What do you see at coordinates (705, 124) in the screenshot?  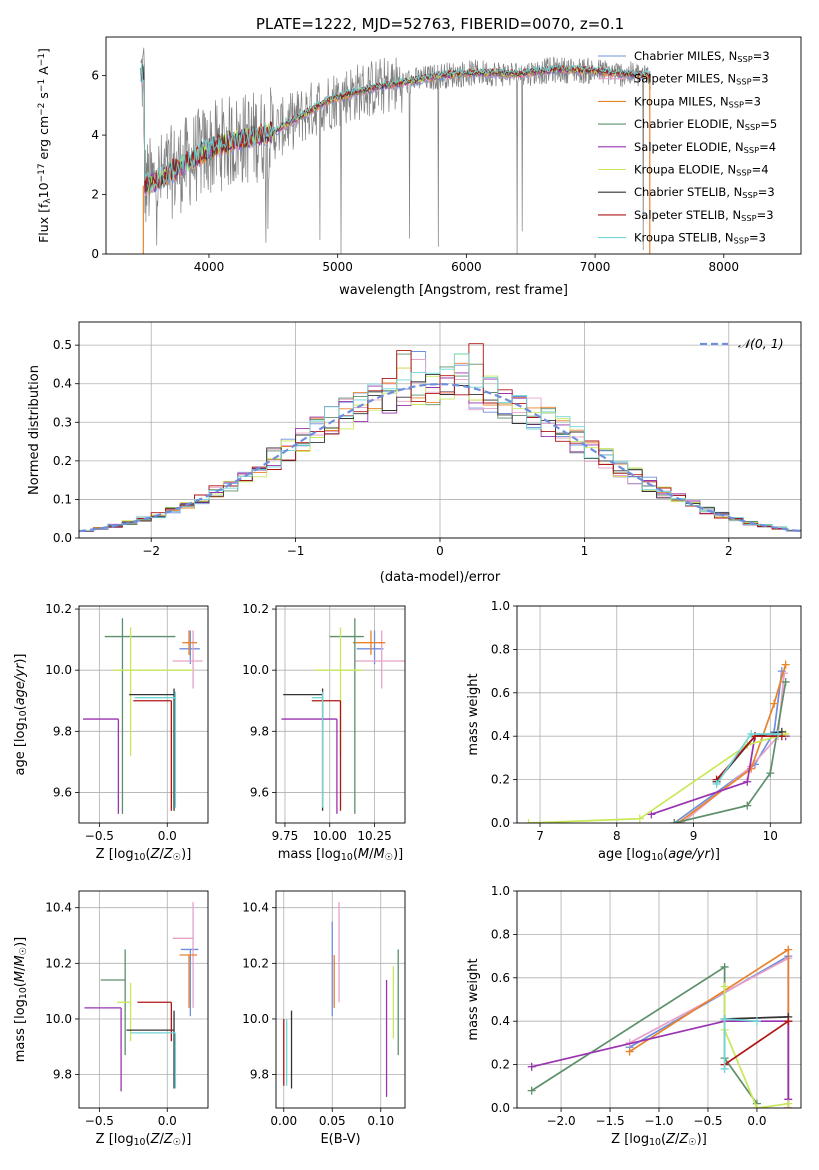 I see `legend-label: Chabrier ELODIE, NSSP=5` at bounding box center [705, 124].